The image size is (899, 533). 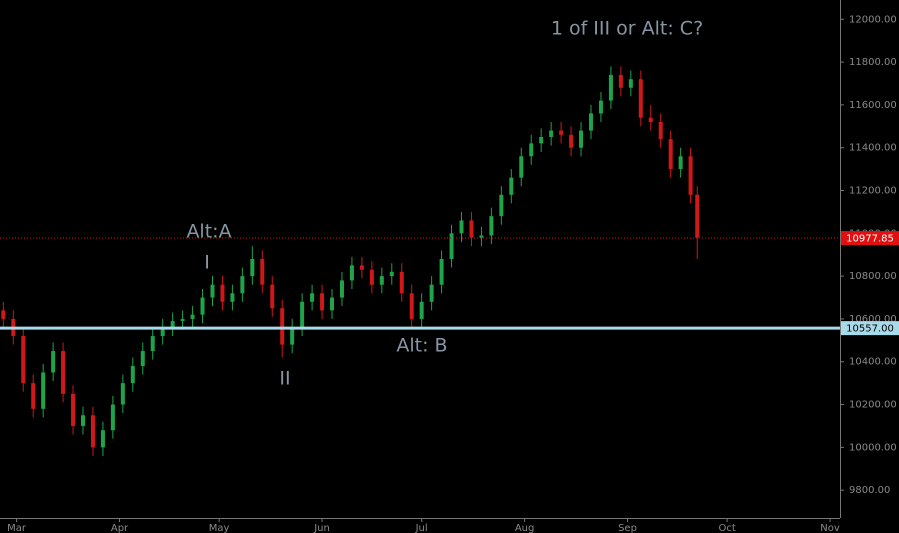 What do you see at coordinates (873, 62) in the screenshot?
I see `y-tick-label: 11800.00` at bounding box center [873, 62].